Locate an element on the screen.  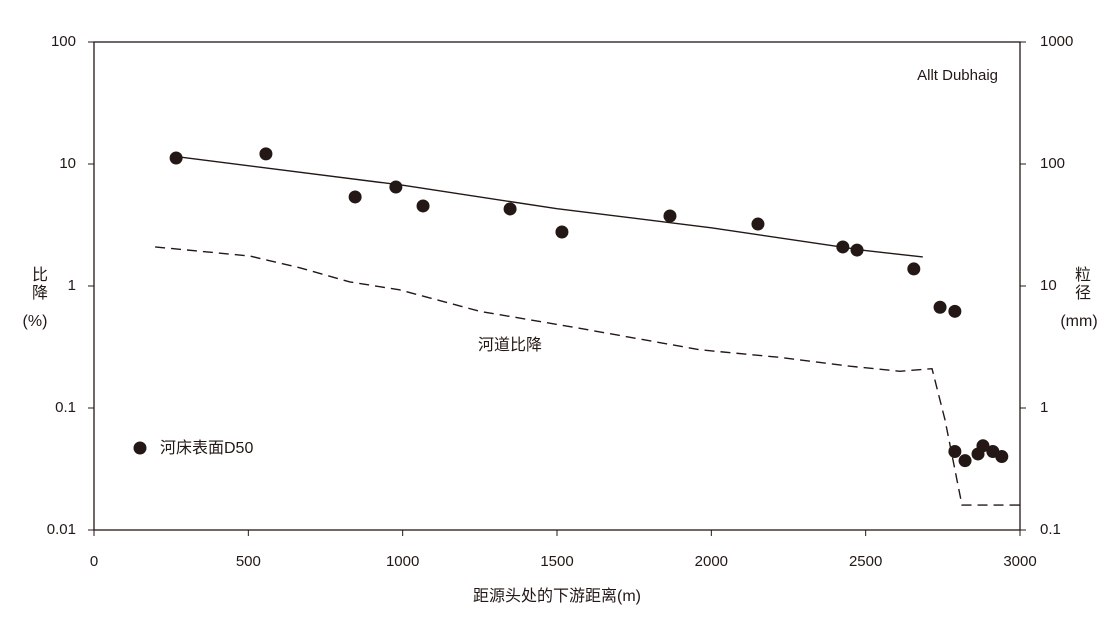
y2-tick-label: 0.1 is located at coordinates (1050, 529).